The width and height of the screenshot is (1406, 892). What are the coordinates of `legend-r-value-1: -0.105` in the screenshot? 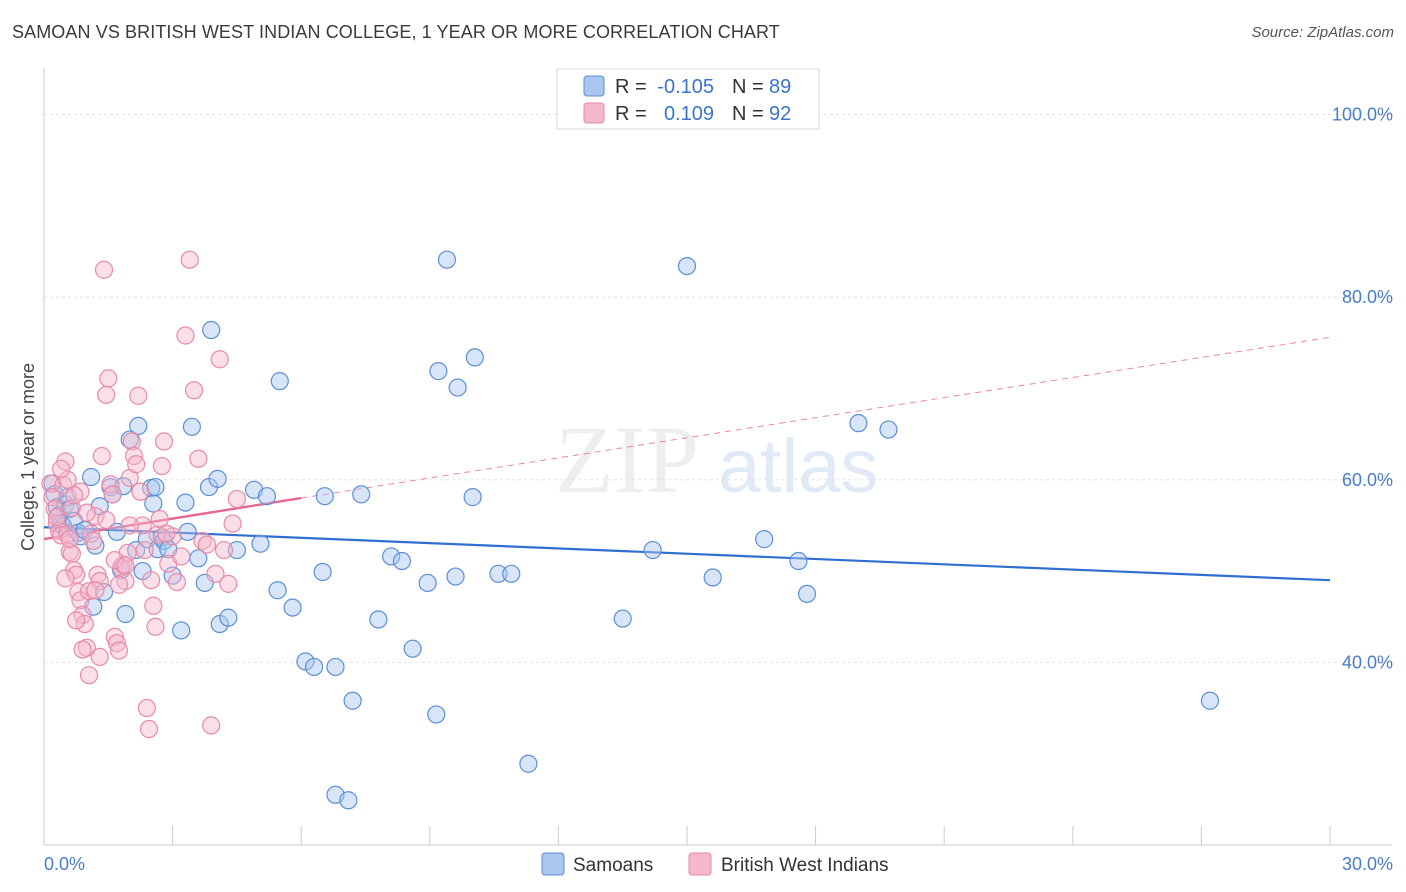 It's located at (685, 87).